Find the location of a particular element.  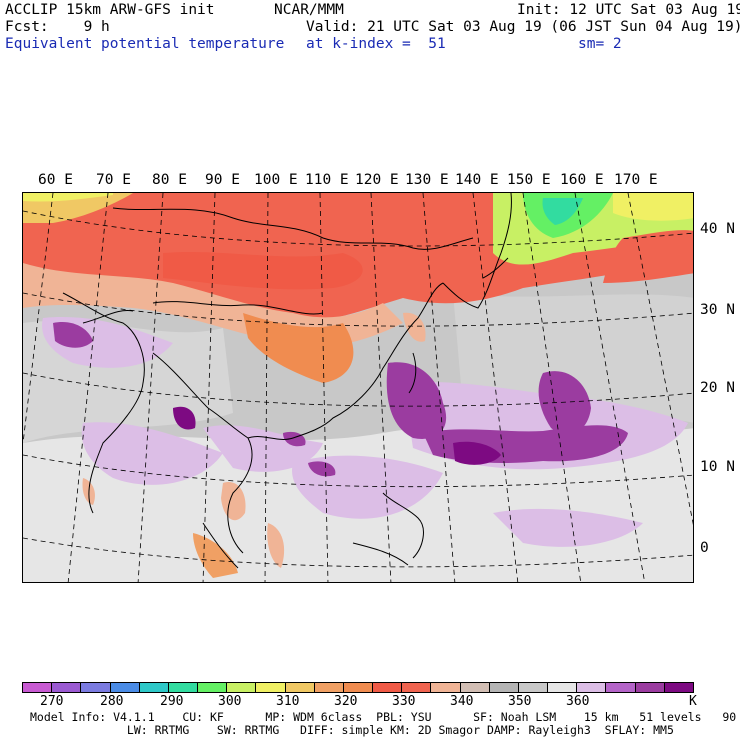

colorbar-unit: K is located at coordinates (693, 701).